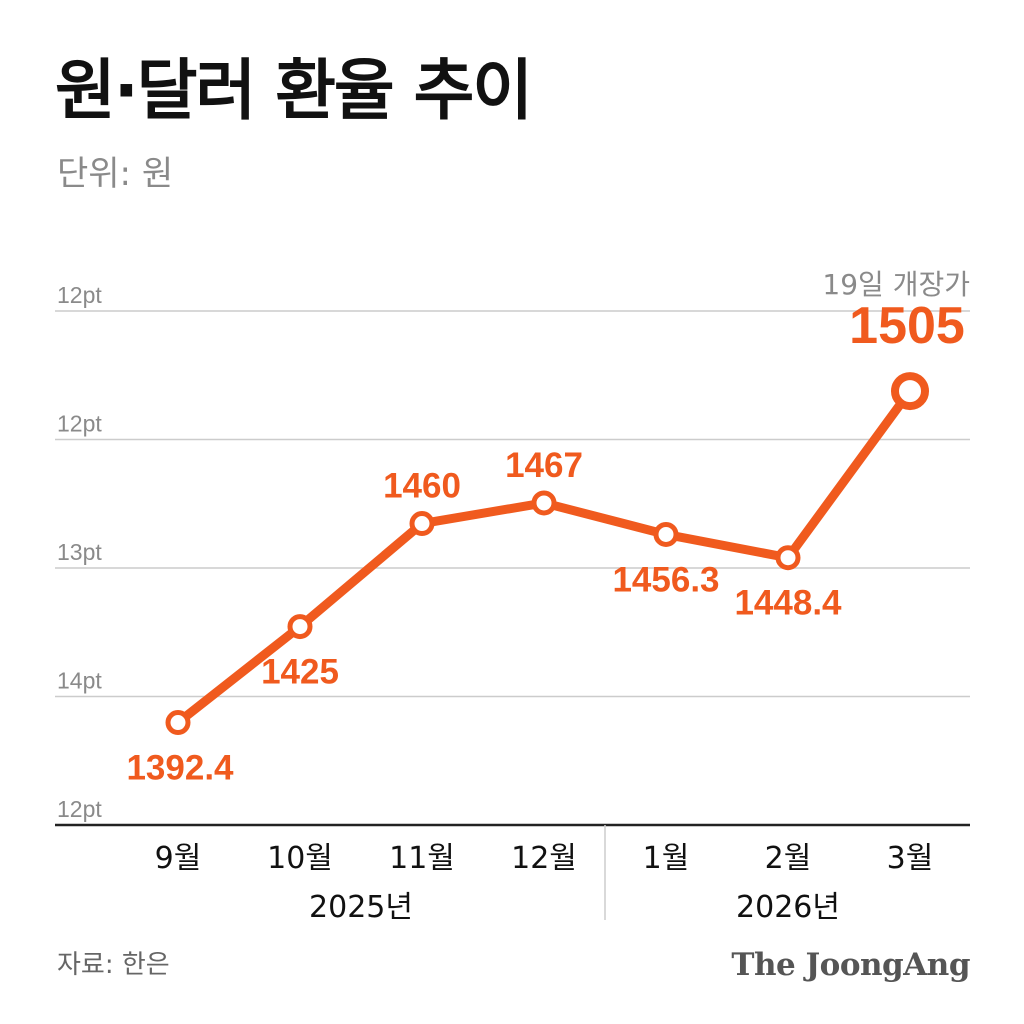  I want to click on data-label: 1448.4, so click(788, 603).